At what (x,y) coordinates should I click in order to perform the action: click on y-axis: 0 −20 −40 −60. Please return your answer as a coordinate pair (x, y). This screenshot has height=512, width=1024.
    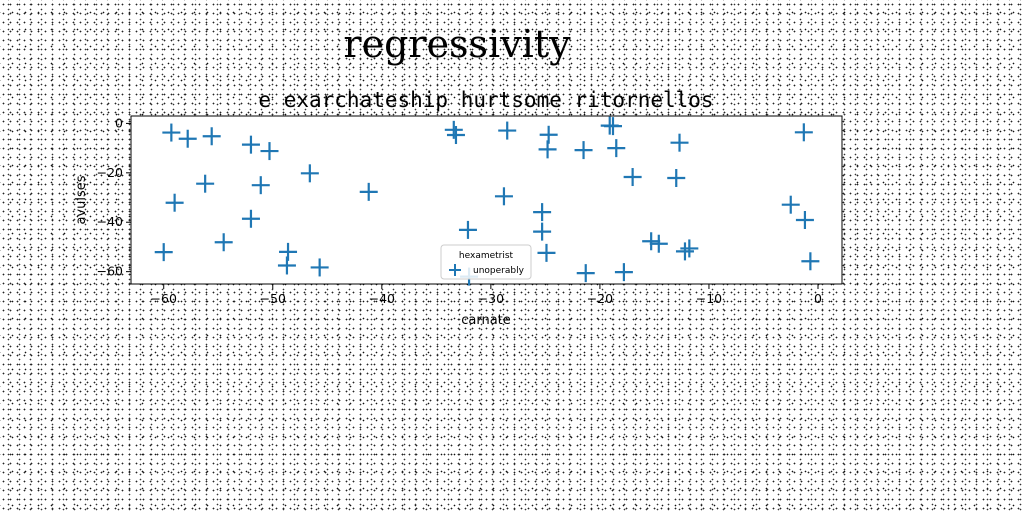
    Looking at the image, I should click on (114, 197).